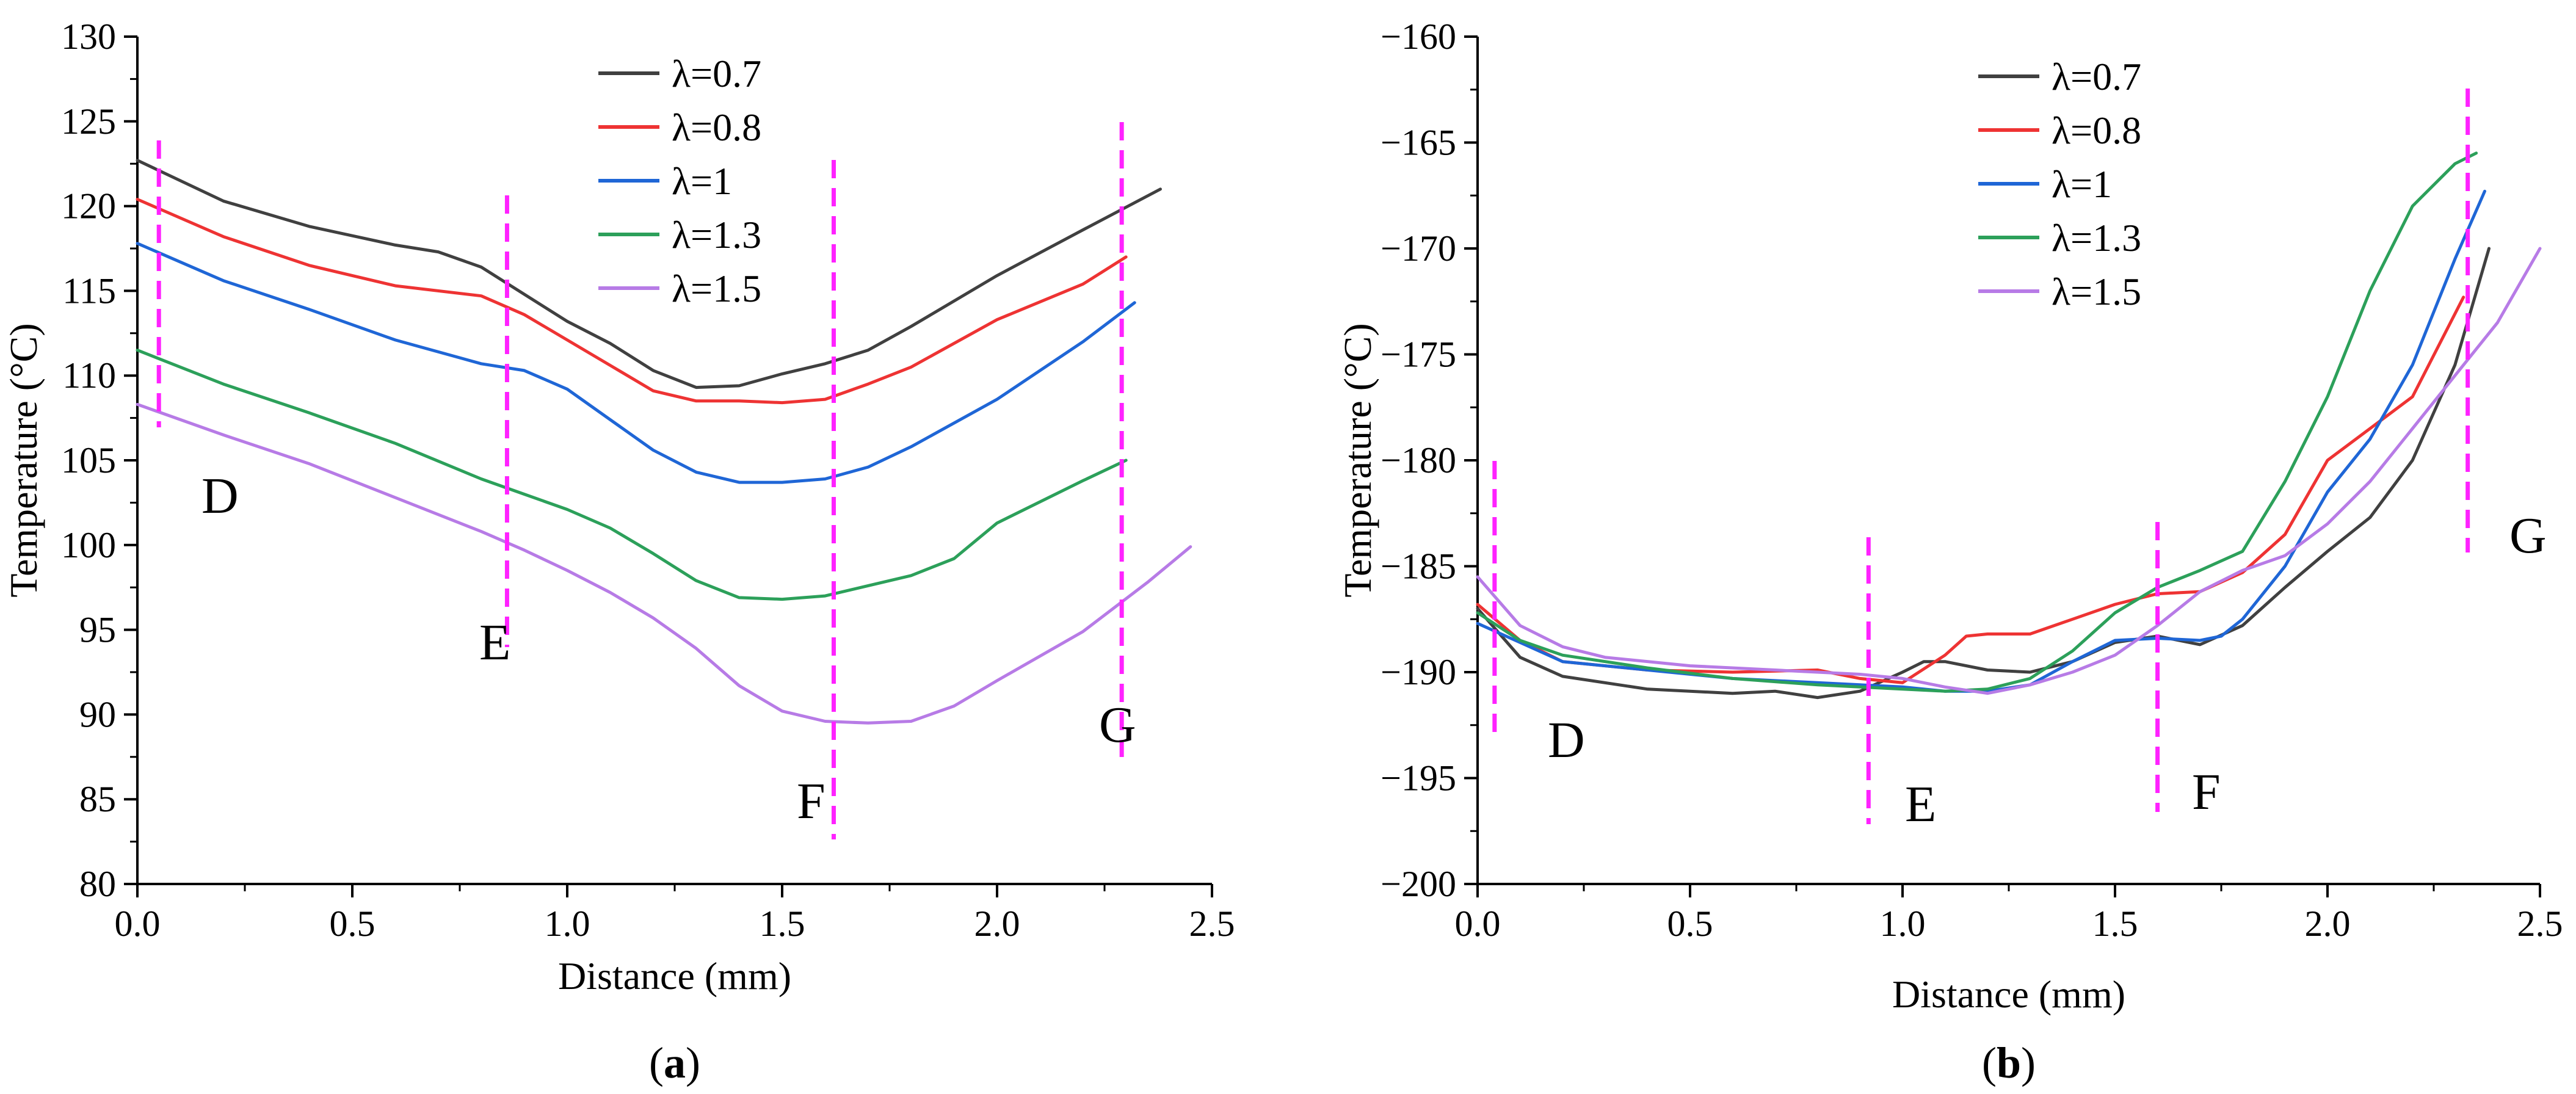 Image resolution: width=2576 pixels, height=1094 pixels. I want to click on panel-label: (a), so click(674, 1062).